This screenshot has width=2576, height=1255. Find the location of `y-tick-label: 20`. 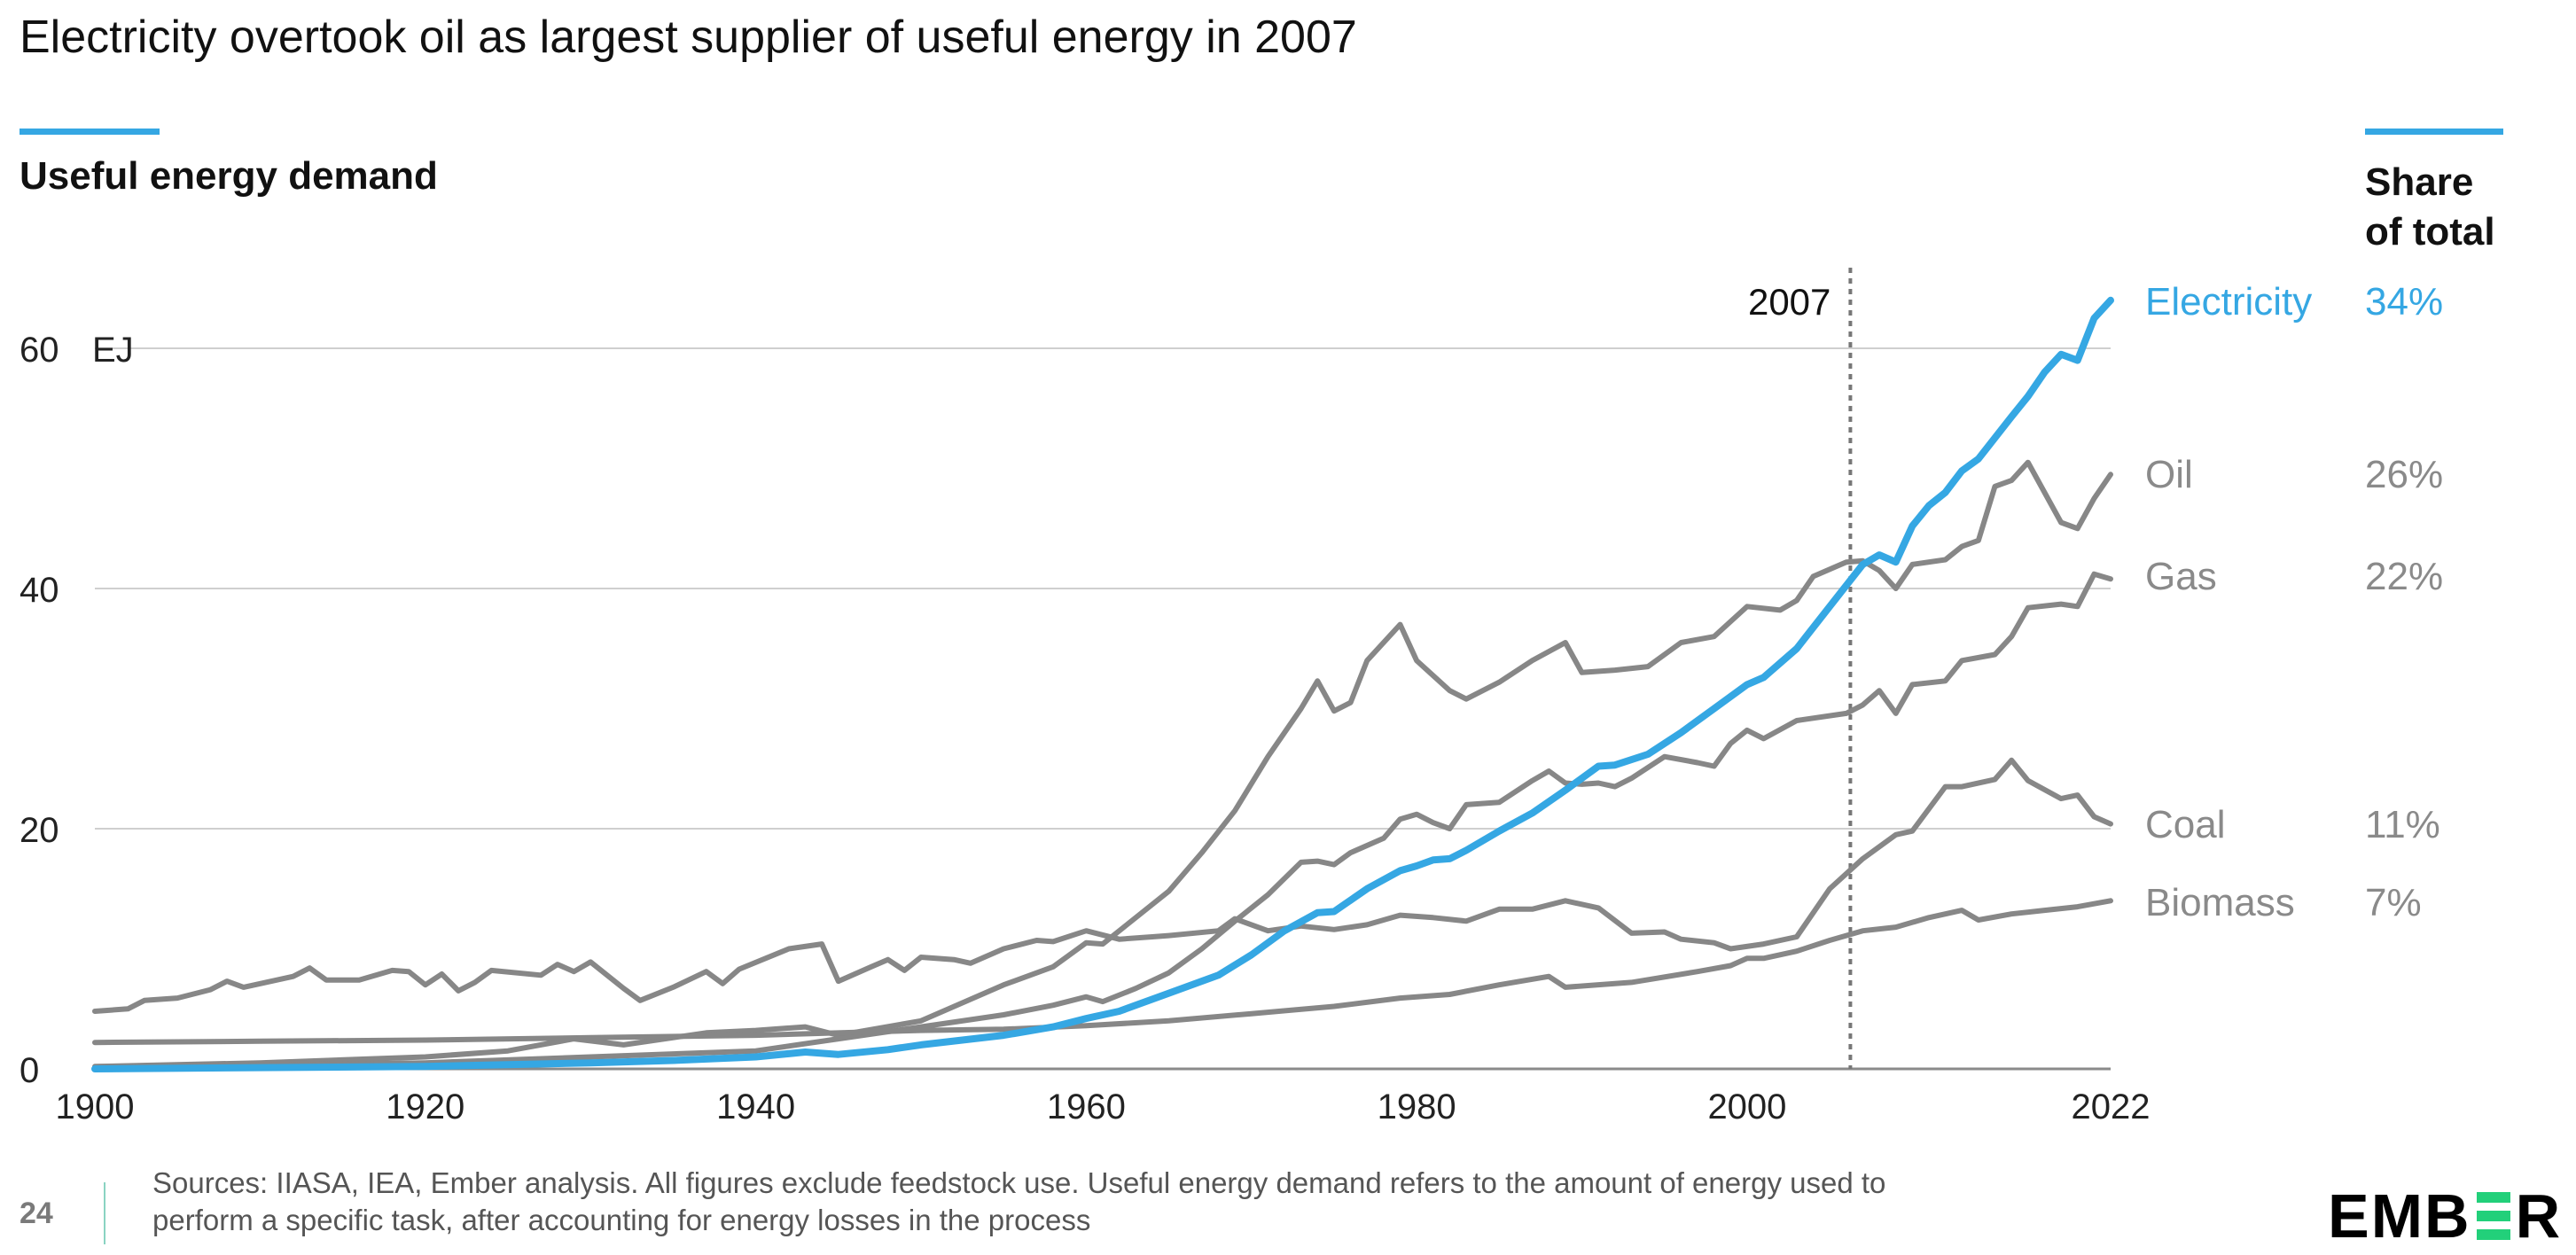

y-tick-label: 20 is located at coordinates (39, 830).